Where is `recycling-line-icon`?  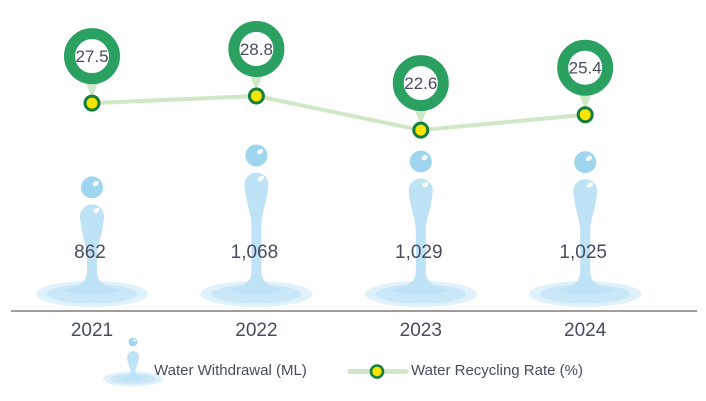 recycling-line-icon is located at coordinates (378, 371).